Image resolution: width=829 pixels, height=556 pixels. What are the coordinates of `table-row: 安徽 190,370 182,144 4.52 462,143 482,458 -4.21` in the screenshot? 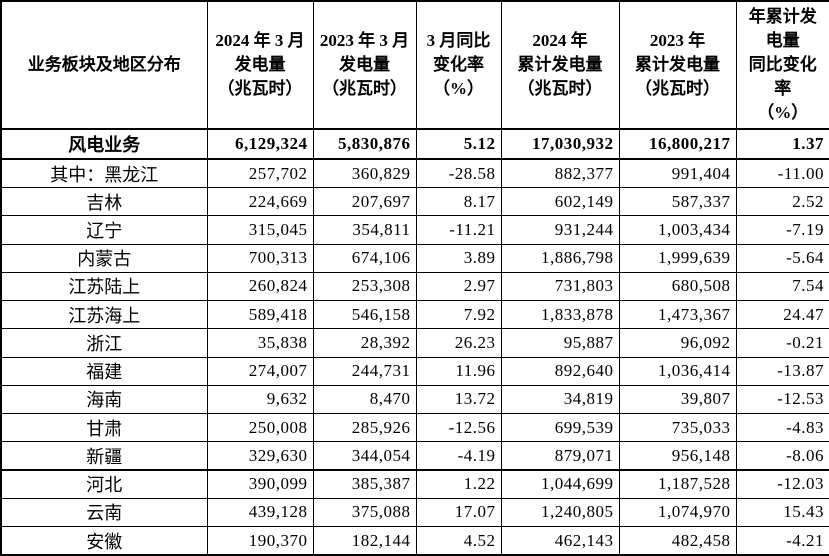 It's located at (414, 541).